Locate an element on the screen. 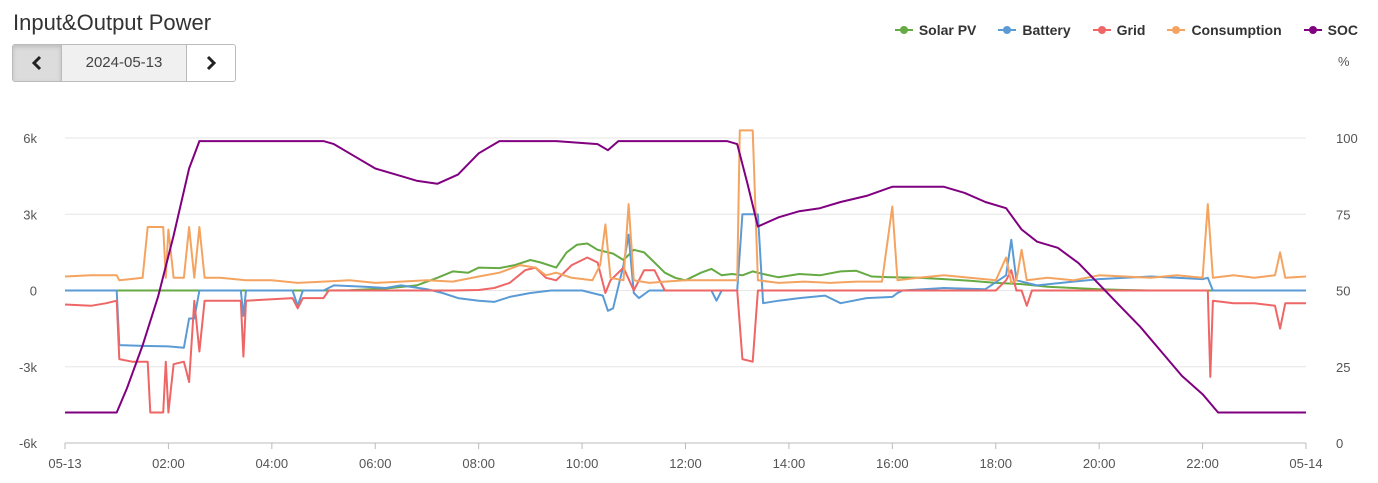 This screenshot has height=483, width=1378. y-right-tick-label: 75 is located at coordinates (1343, 214).